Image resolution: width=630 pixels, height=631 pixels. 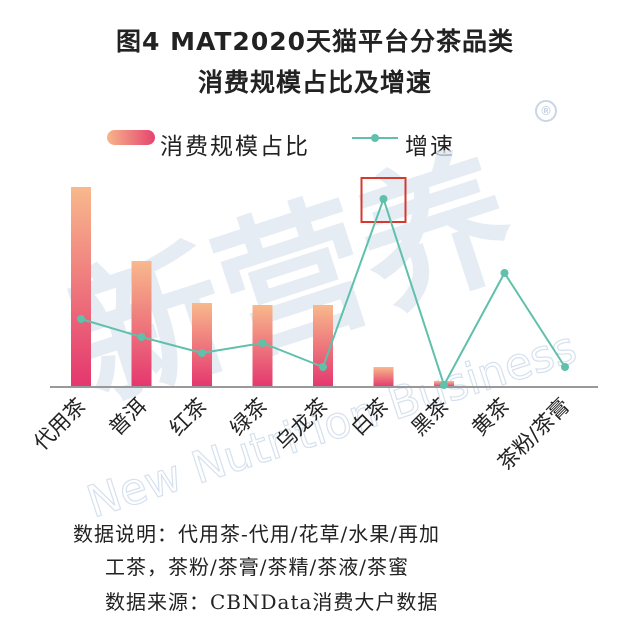 What do you see at coordinates (375, 138) in the screenshot?
I see `legend-line-dot` at bounding box center [375, 138].